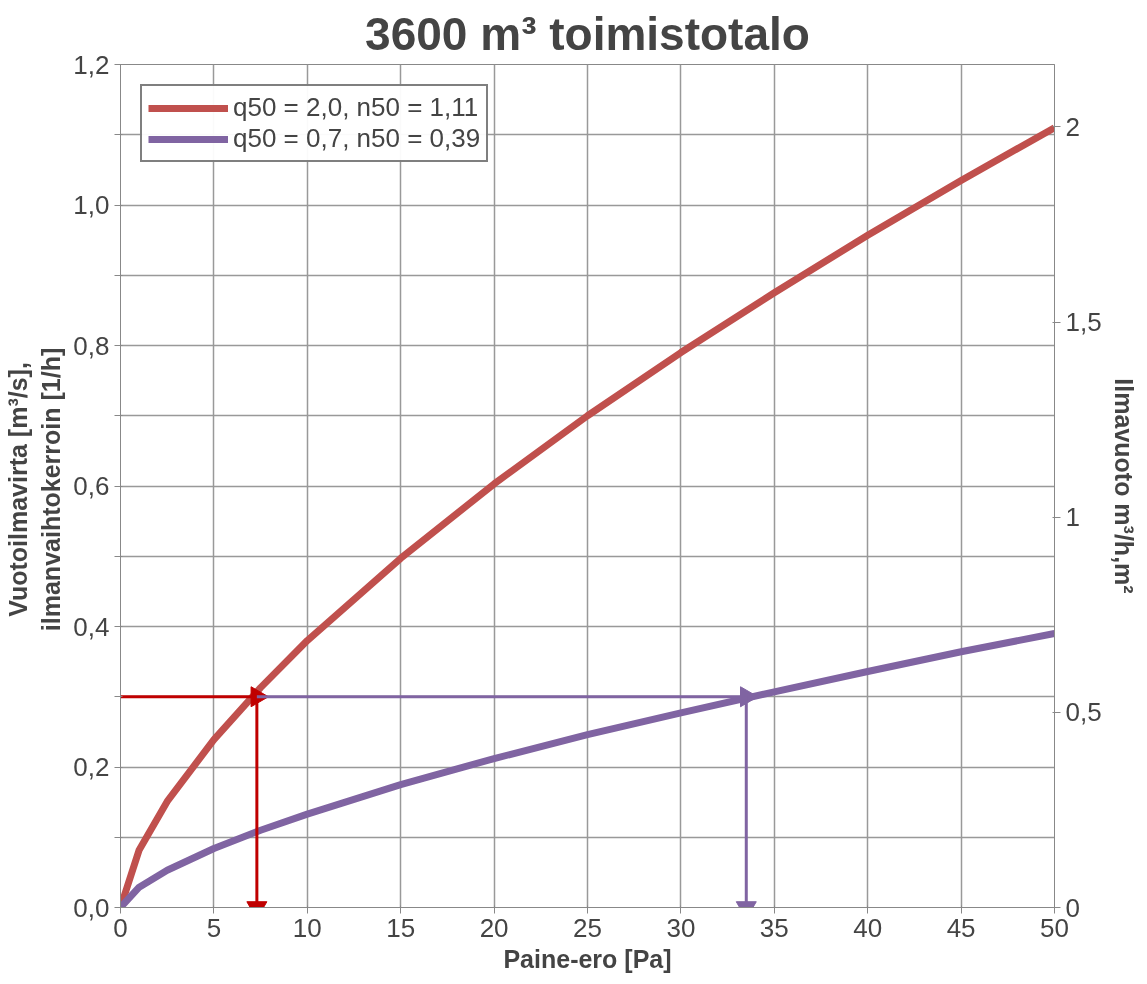 The width and height of the screenshot is (1147, 984). What do you see at coordinates (91, 64) in the screenshot?
I see `y-tick-label: 1,2` at bounding box center [91, 64].